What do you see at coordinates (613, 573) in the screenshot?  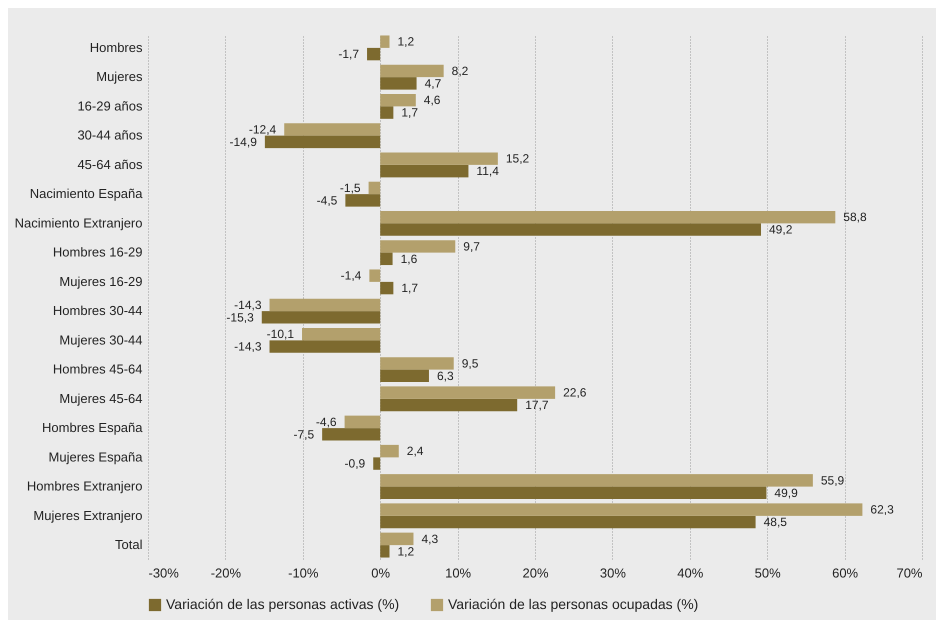 I see `x-tick-label: 30%` at bounding box center [613, 573].